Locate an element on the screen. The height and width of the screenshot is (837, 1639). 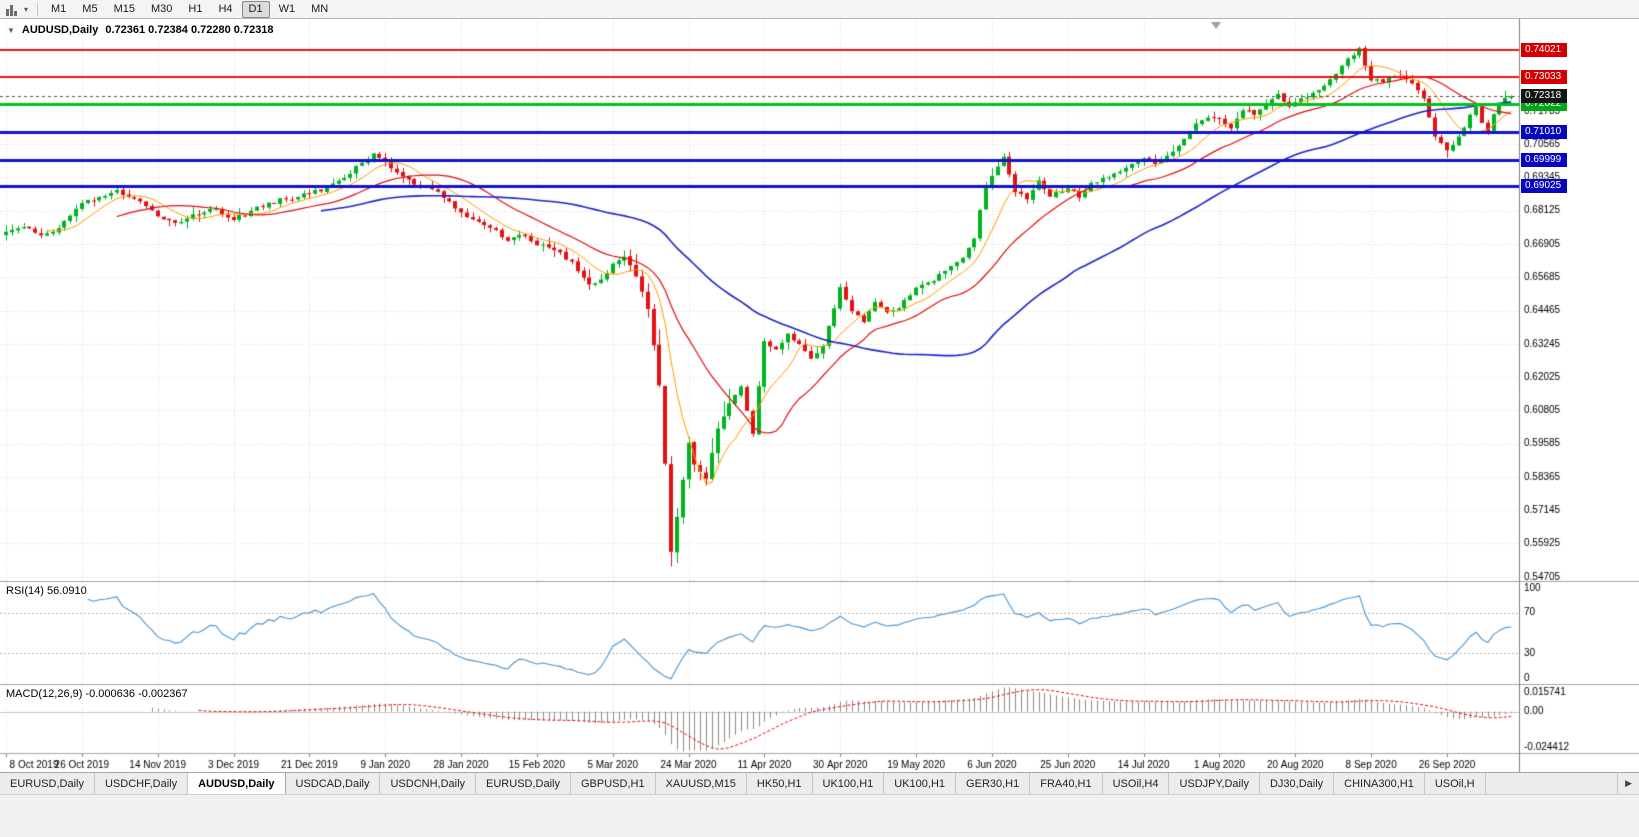
timeframe-button-h1: H1 is located at coordinates (195, 8).